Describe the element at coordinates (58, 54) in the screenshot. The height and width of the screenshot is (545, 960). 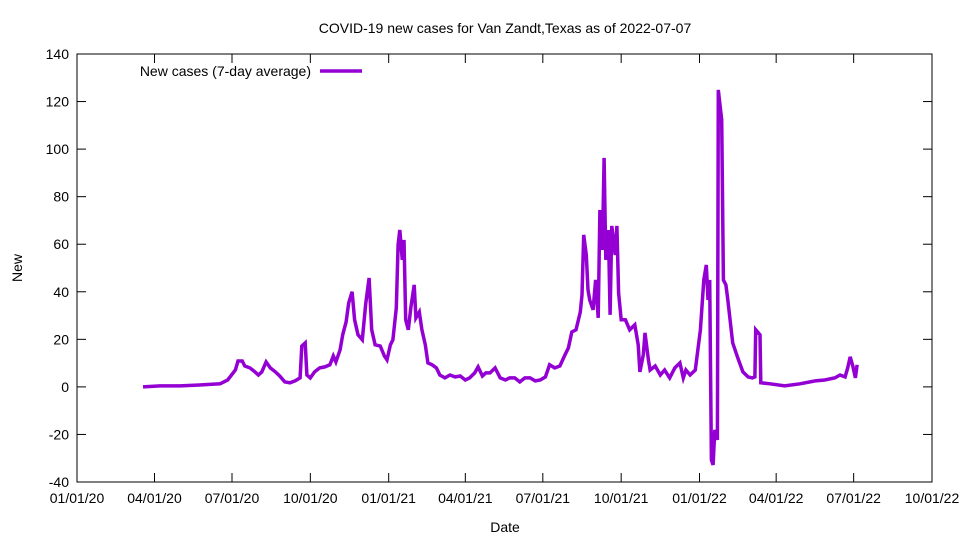
I see `y-tick-label: 140` at that location.